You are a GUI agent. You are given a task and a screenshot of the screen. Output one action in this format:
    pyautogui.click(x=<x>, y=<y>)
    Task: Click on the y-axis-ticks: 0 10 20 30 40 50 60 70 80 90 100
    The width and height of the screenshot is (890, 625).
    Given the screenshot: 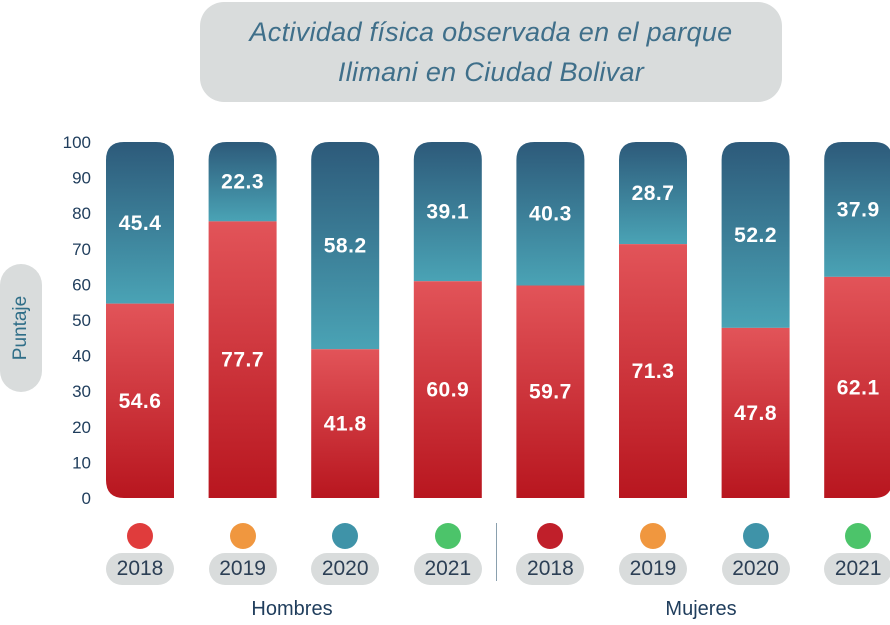 What is the action you would take?
    pyautogui.click(x=77, y=320)
    